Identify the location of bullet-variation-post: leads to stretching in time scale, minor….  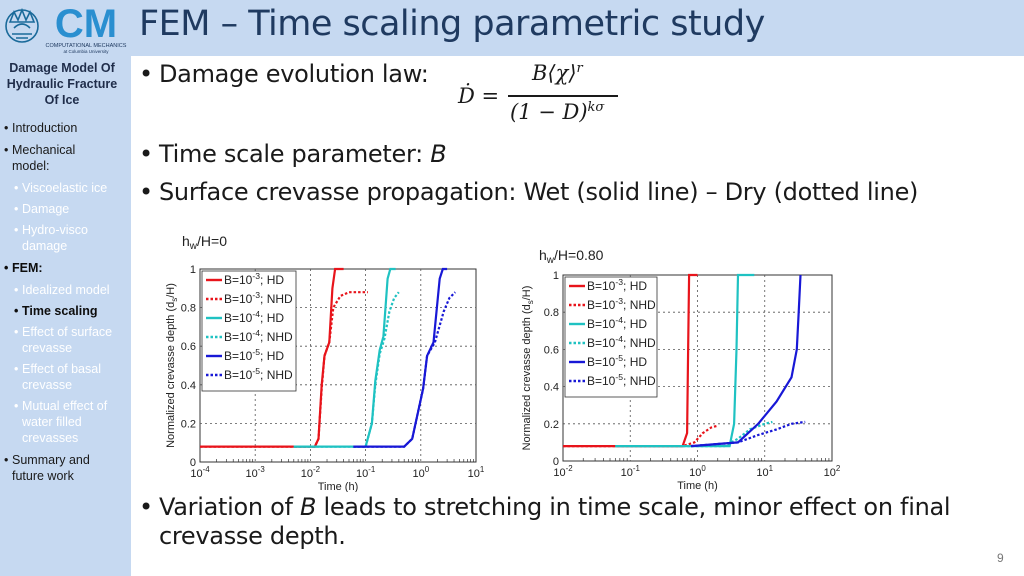
(633, 507).